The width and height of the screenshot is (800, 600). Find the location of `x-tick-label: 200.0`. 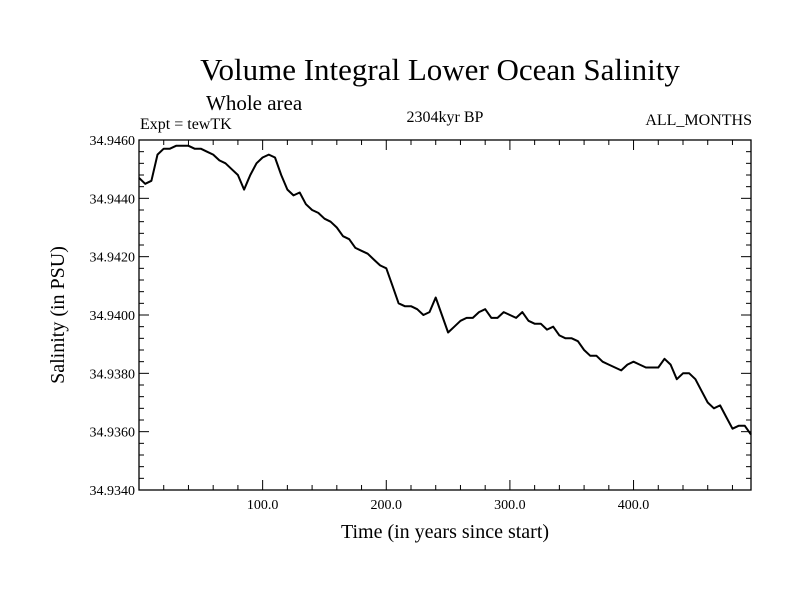

x-tick-label: 200.0 is located at coordinates (387, 505).